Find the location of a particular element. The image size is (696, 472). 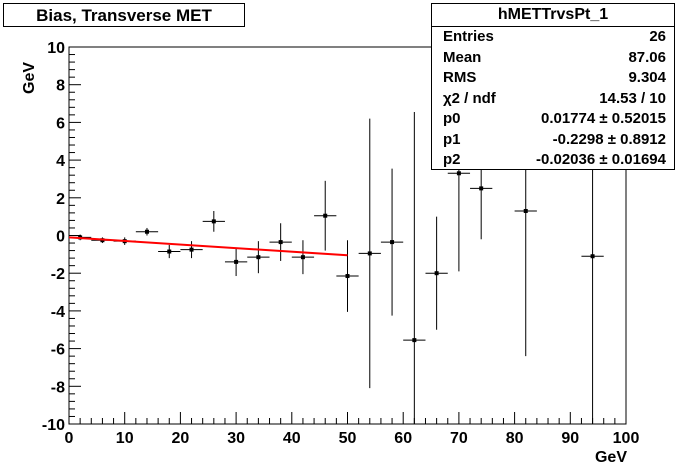

stat-row-p0: p0 0.01774 ± 0.52015 is located at coordinates (553, 119).